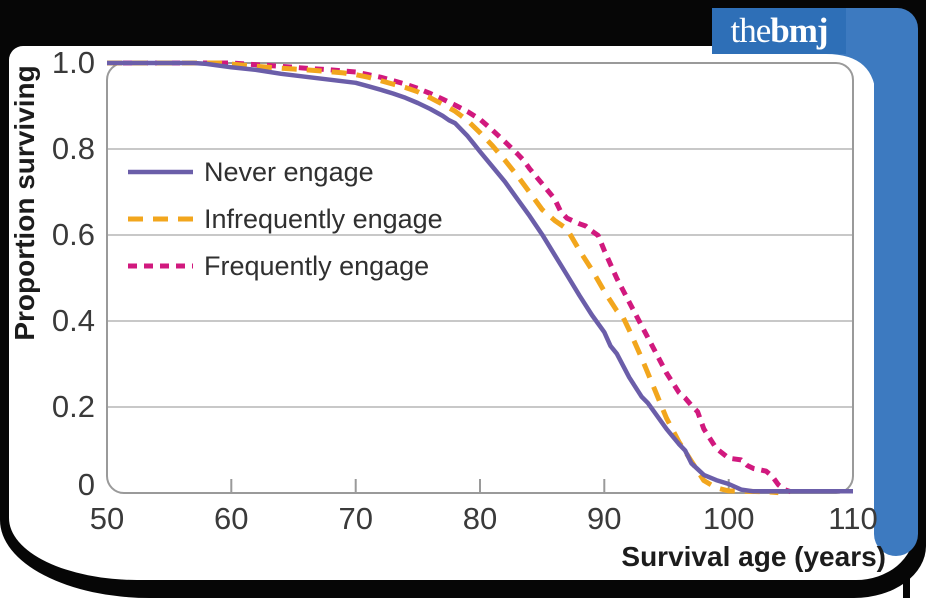  I want to click on x-tick-label: 90, so click(604, 518).